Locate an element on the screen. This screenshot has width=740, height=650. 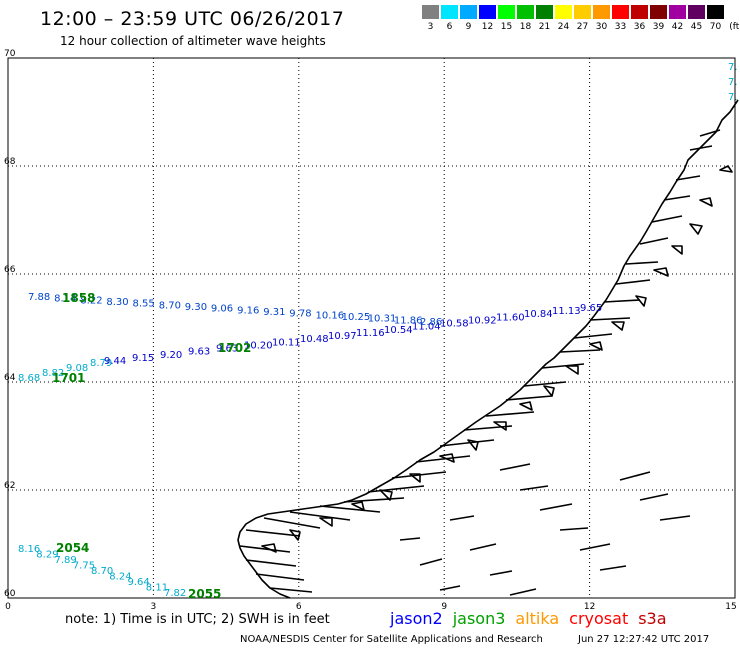
wave-height-value: 8.79 is located at coordinates (101, 363).